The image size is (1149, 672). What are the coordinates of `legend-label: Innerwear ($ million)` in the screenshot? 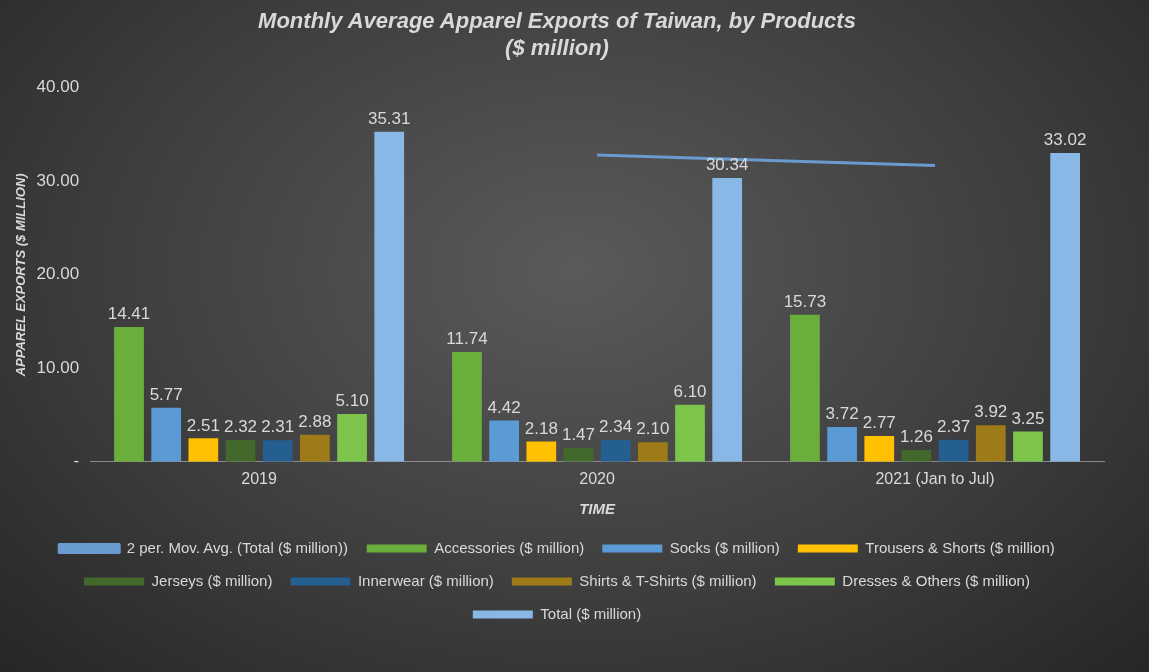 It's located at (425, 580).